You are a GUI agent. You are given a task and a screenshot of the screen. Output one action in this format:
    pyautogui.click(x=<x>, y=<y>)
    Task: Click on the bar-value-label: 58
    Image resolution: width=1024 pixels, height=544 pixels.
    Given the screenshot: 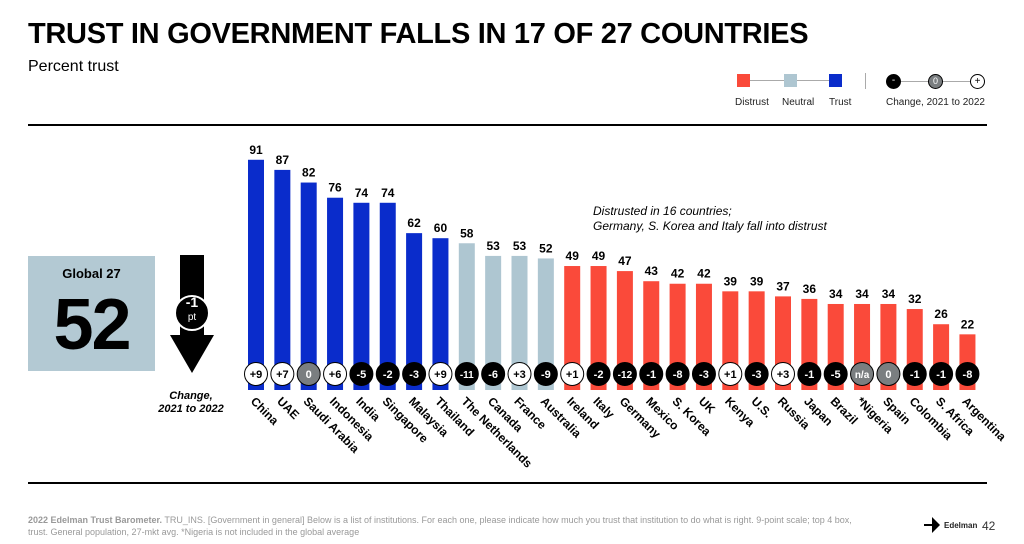 What is the action you would take?
    pyautogui.click(x=467, y=233)
    